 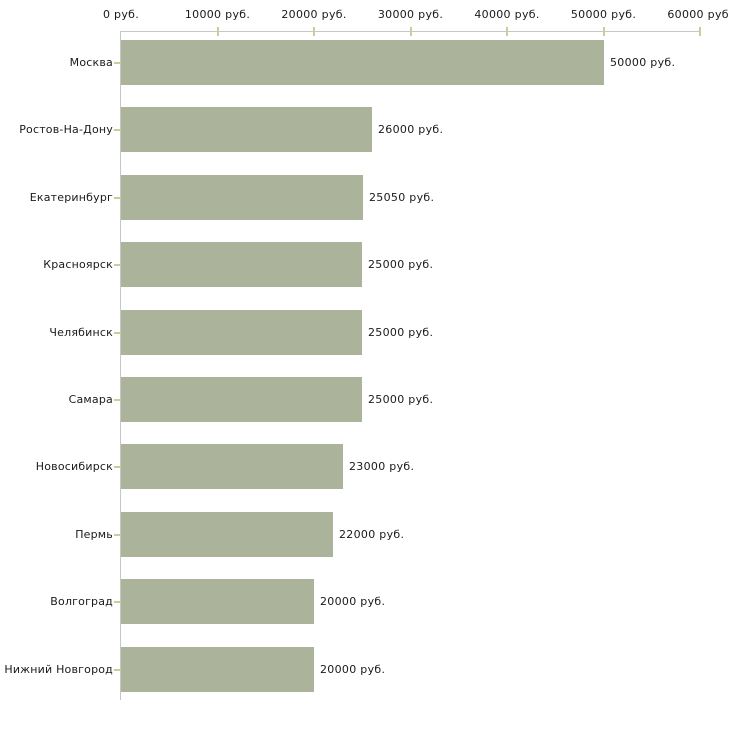 What do you see at coordinates (410, 14) in the screenshot?
I see `x-tick-label: 30000 руб.` at bounding box center [410, 14].